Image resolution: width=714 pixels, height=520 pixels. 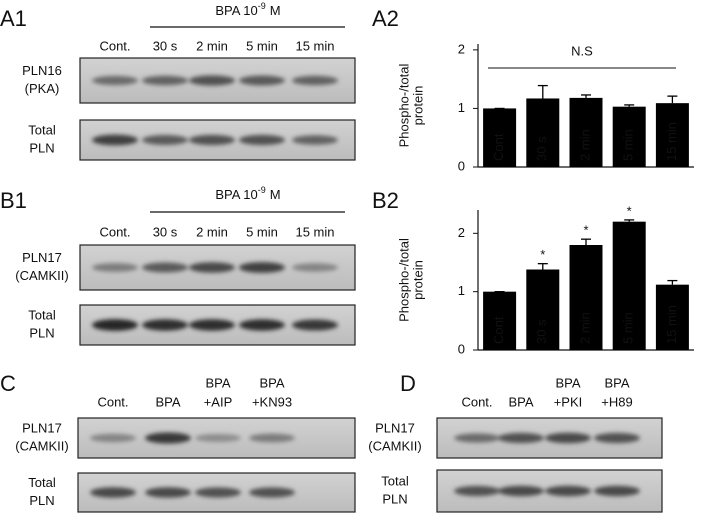 I want to click on panel-label: C, so click(x=8, y=383).